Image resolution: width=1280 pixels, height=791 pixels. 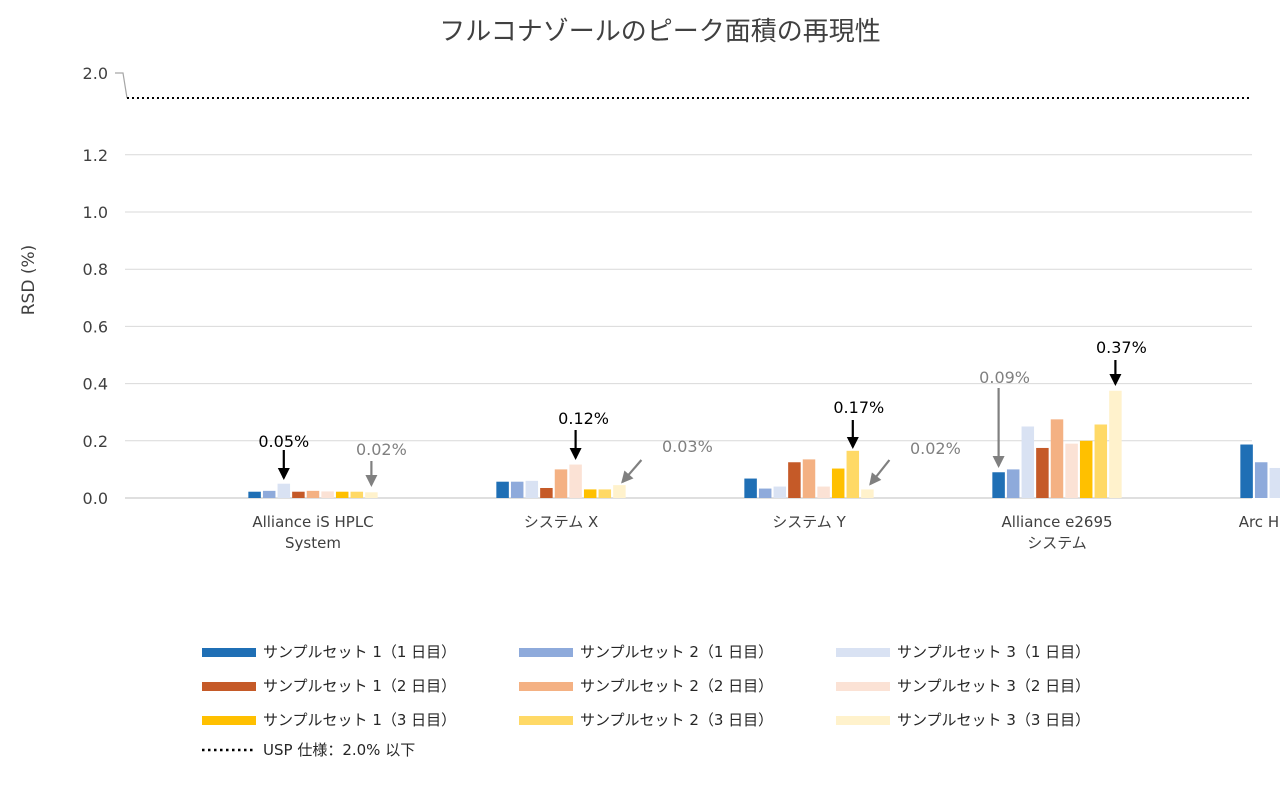 What do you see at coordinates (95, 441) in the screenshot?
I see `y-tick-label: 0.2` at bounding box center [95, 441].